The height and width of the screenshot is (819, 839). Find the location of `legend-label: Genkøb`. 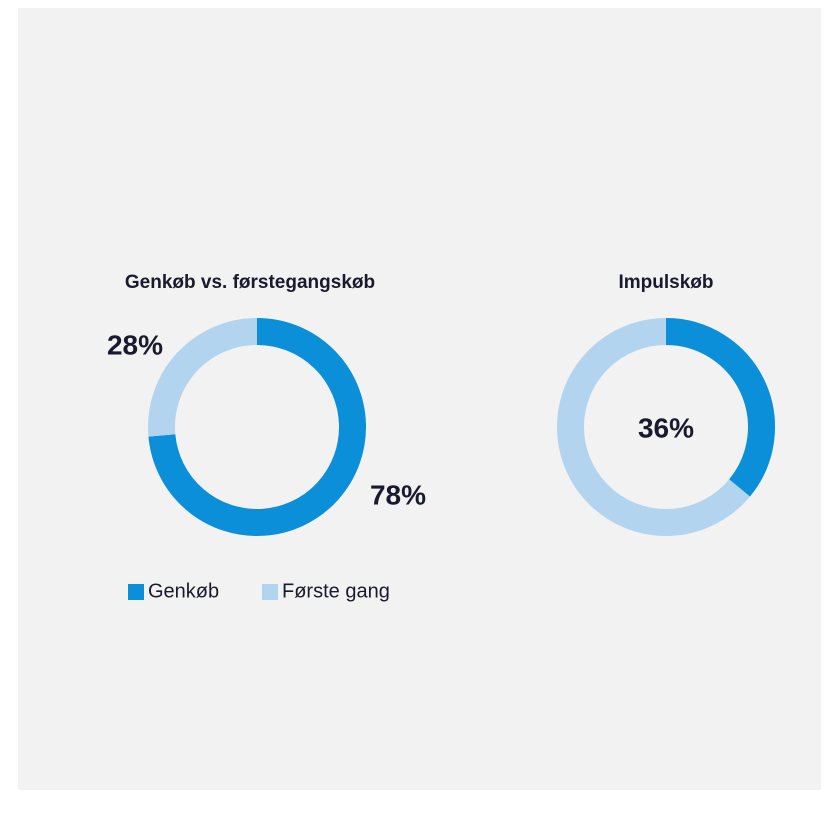

legend-label: Genkøb is located at coordinates (183, 591).